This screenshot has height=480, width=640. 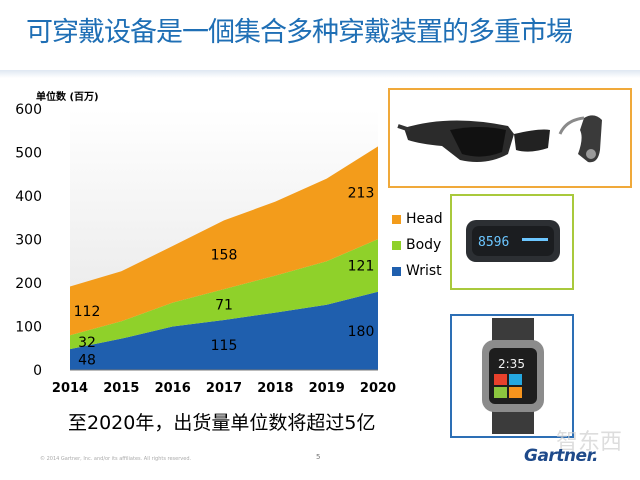 I want to click on data-label-body: 71, so click(x=224, y=306).